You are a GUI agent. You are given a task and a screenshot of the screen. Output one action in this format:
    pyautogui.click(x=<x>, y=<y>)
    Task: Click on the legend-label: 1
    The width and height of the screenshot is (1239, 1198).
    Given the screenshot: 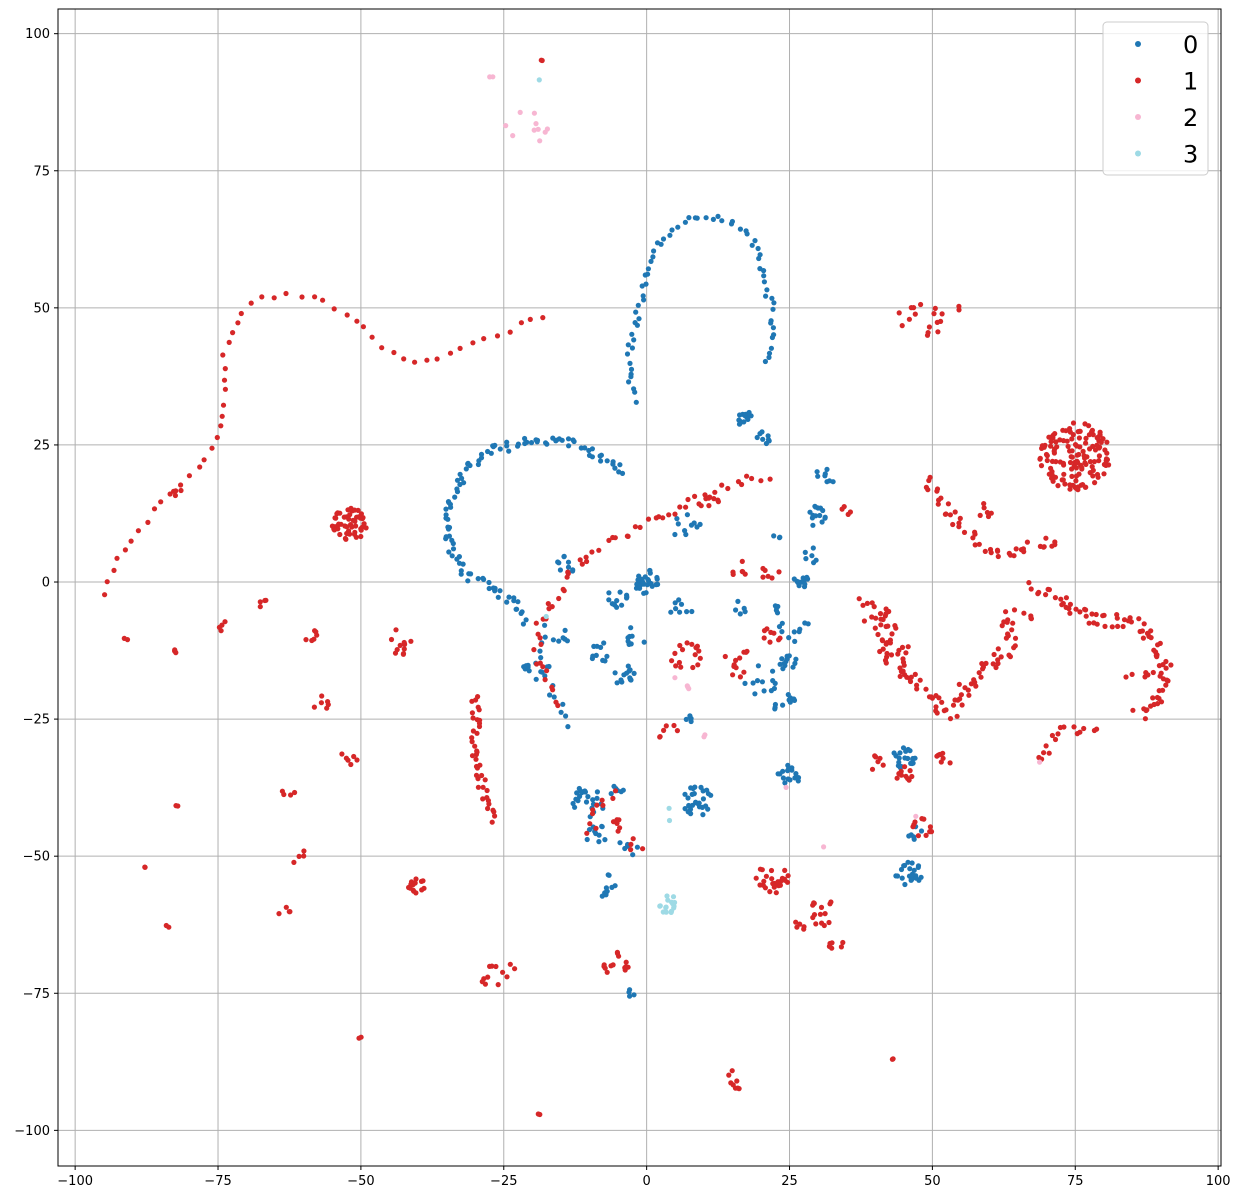 What is the action you would take?
    pyautogui.click(x=1190, y=82)
    